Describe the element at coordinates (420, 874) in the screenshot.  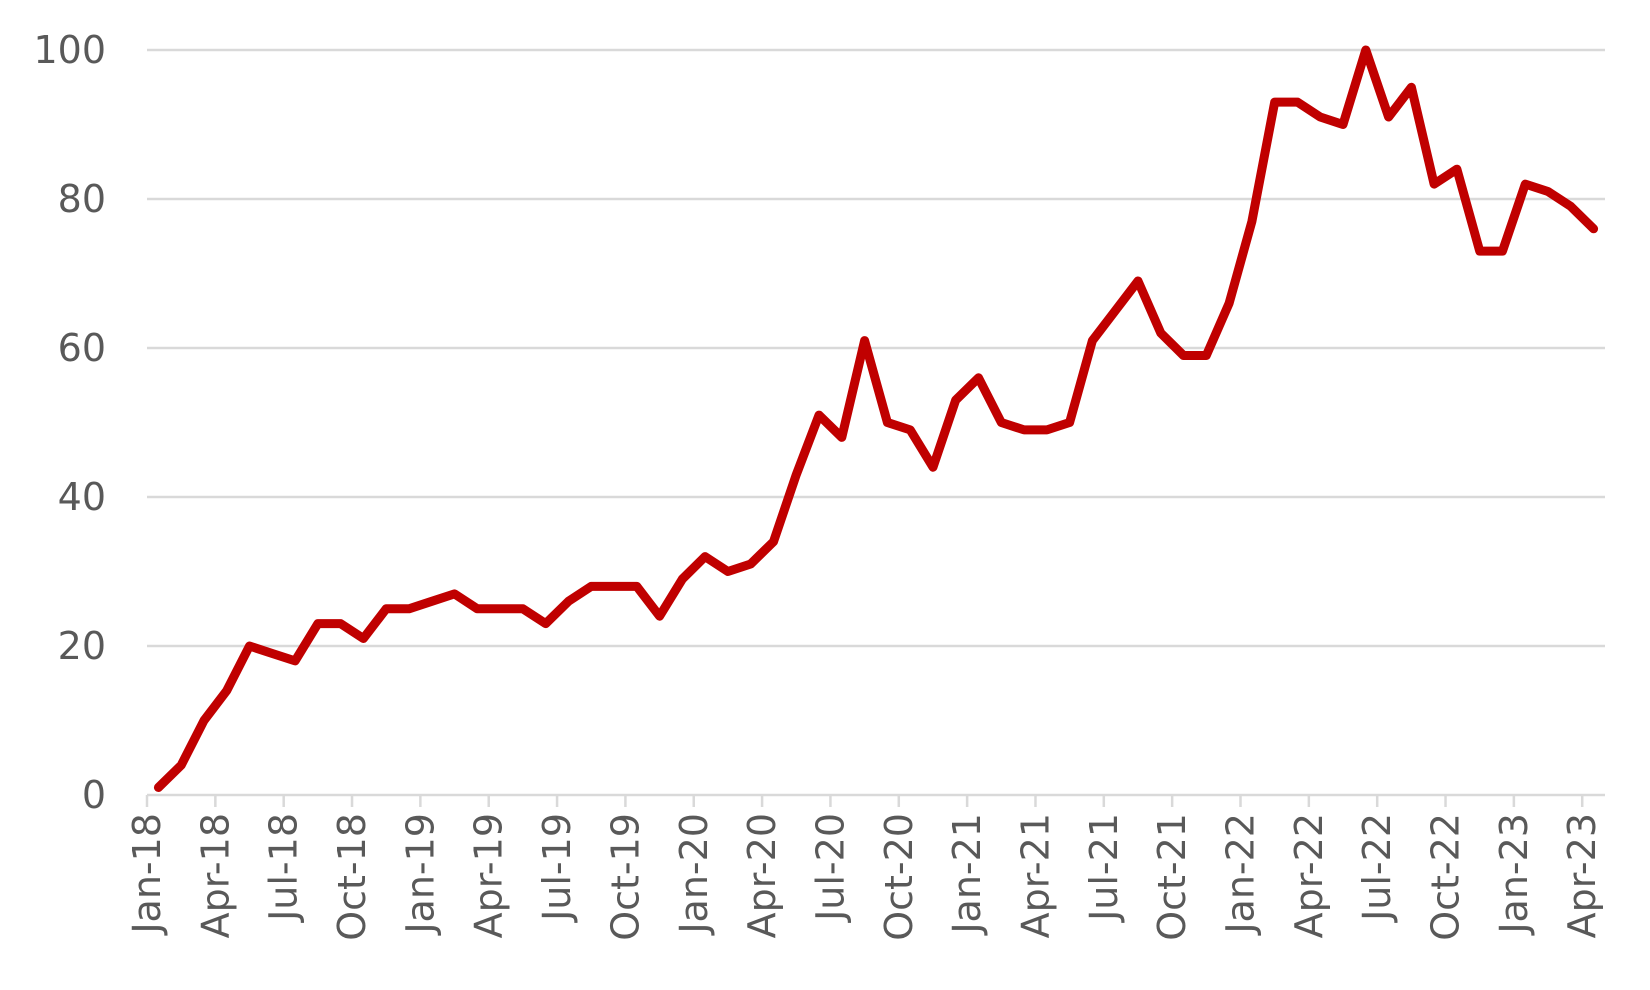
I see `x-tick-label-Jan-19: Jan-19` at that location.